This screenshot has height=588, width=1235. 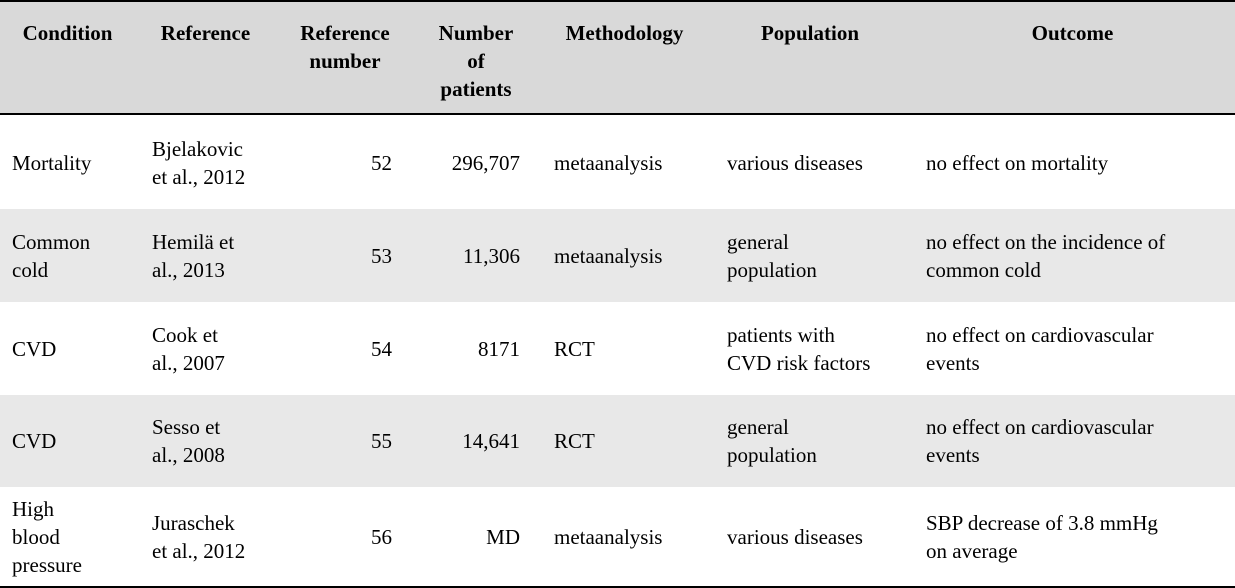 I want to click on cell-number-of-patients: 14,641, so click(x=470, y=441).